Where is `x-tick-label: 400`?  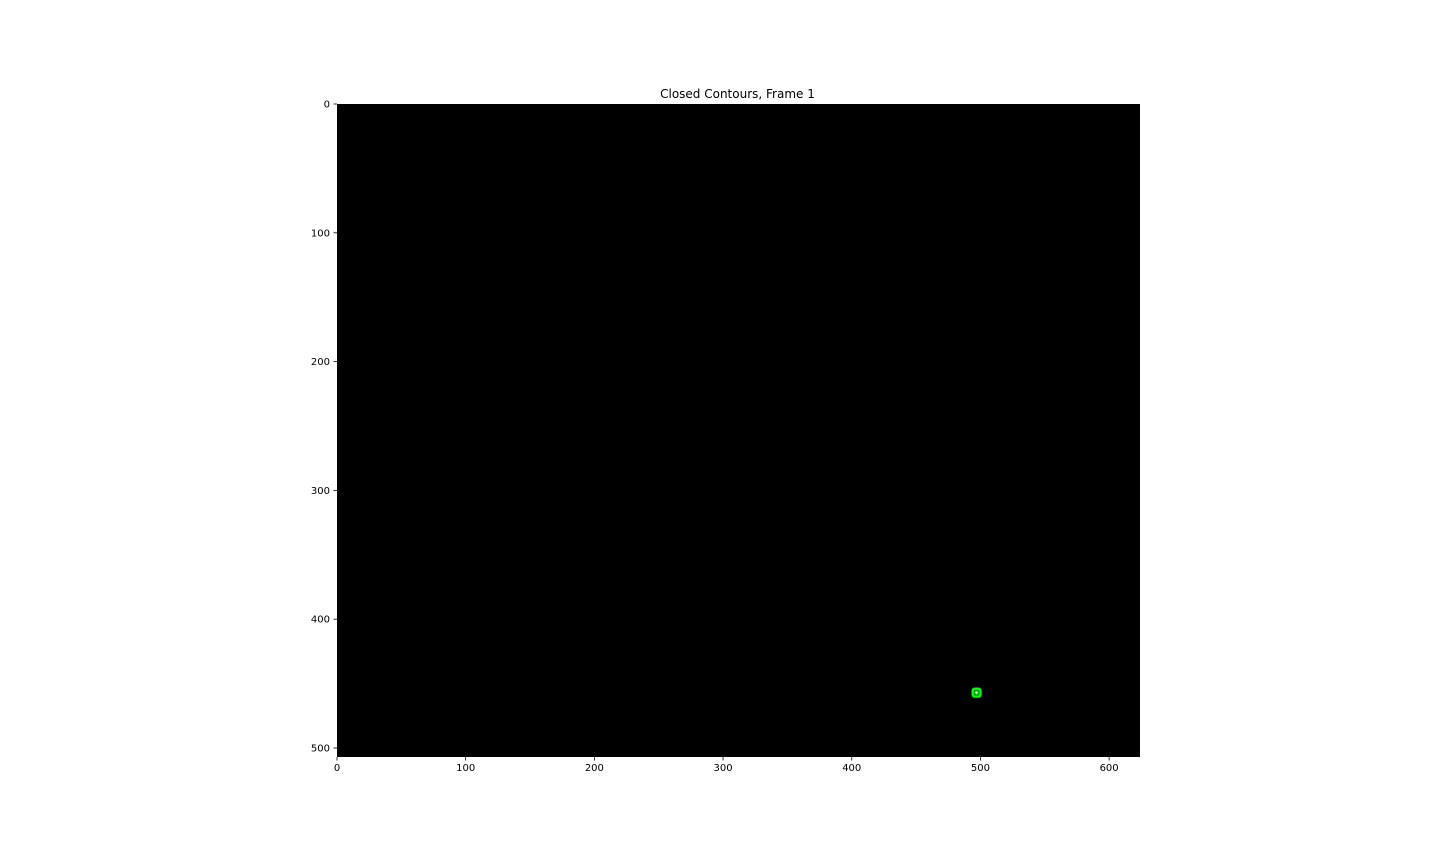
x-tick-label: 400 is located at coordinates (851, 768).